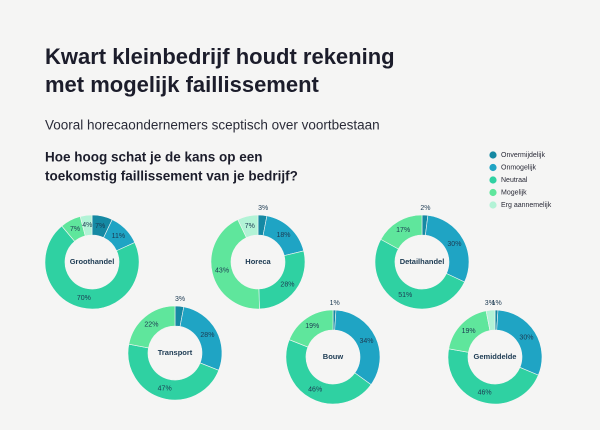  Describe the element at coordinates (514, 180) in the screenshot. I see `legend-label: Neutraal` at that location.